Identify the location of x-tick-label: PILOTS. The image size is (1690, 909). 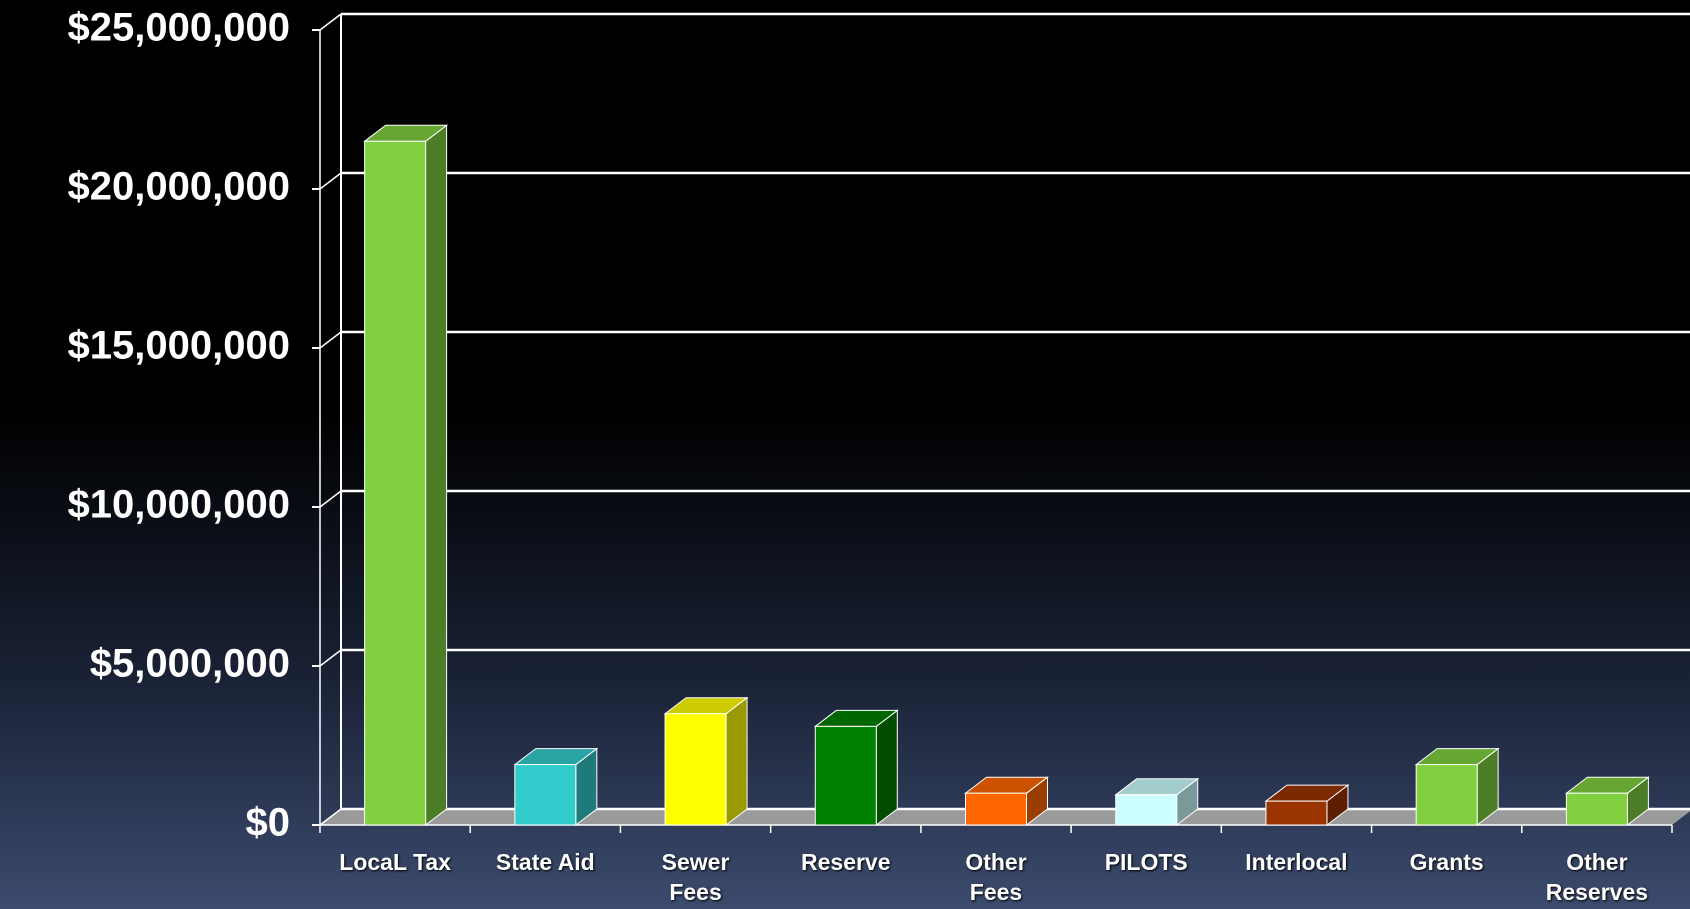
(1146, 862).